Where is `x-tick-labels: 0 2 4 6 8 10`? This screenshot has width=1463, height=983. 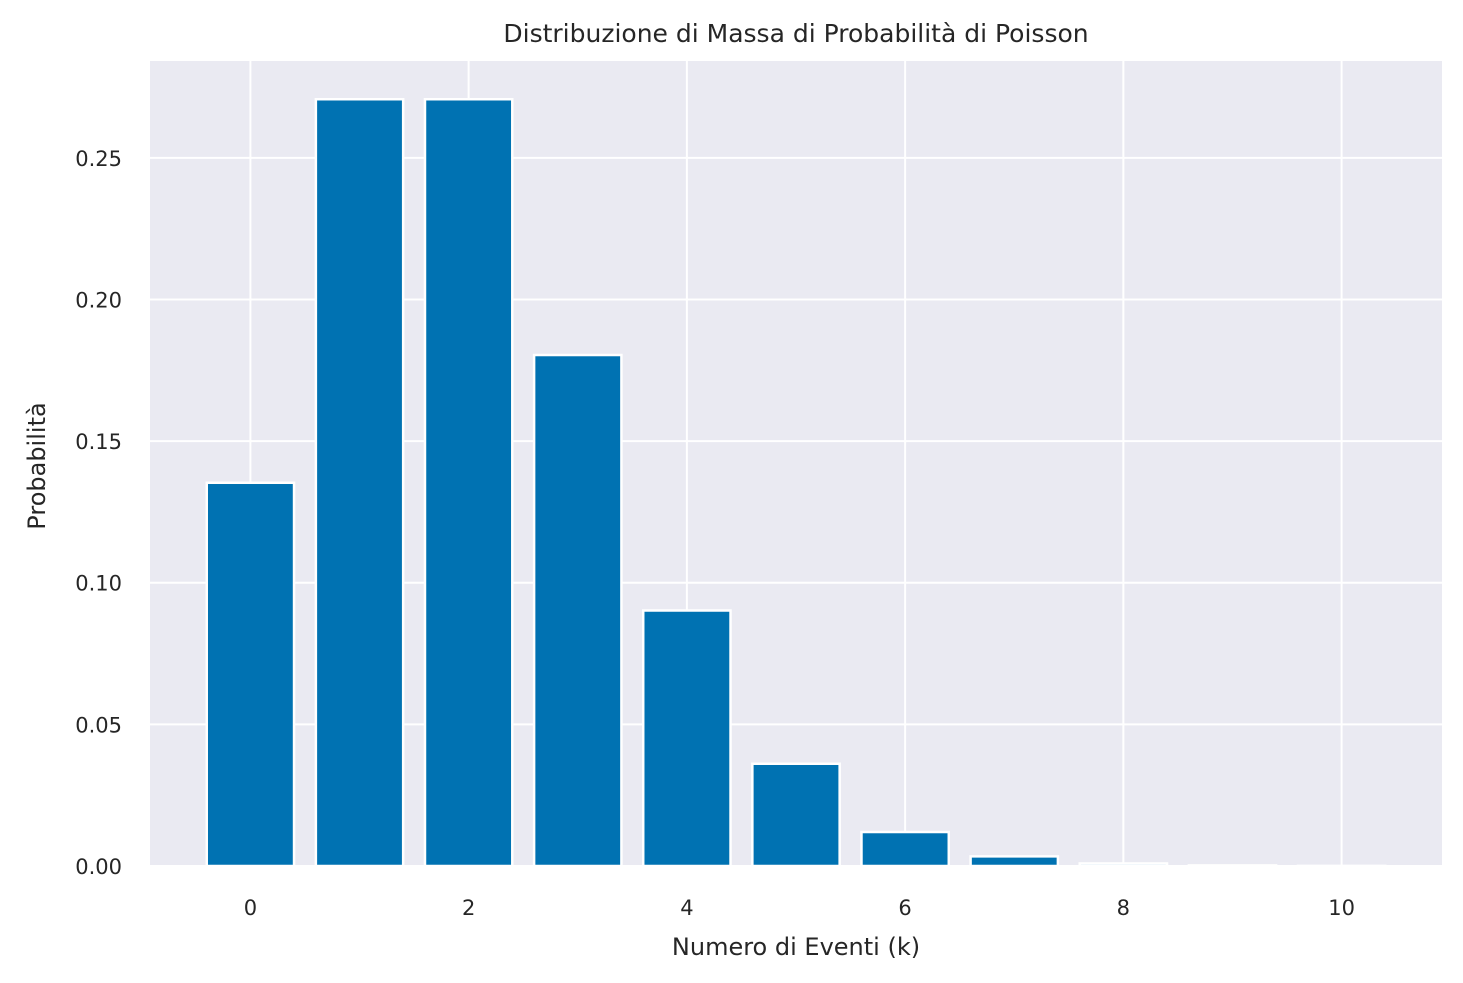
x-tick-labels: 0 2 4 6 8 10 is located at coordinates (799, 908).